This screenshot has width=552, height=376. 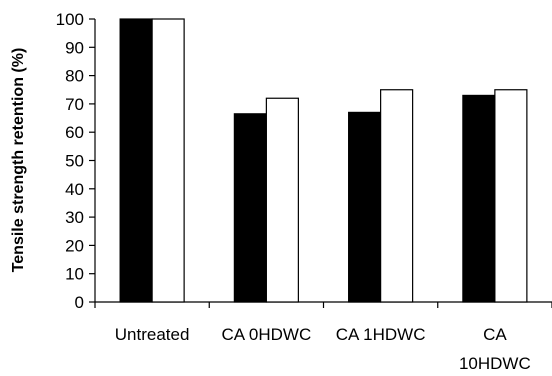 What do you see at coordinates (74, 47) in the screenshot?
I see `y-tick-label: 90` at bounding box center [74, 47].